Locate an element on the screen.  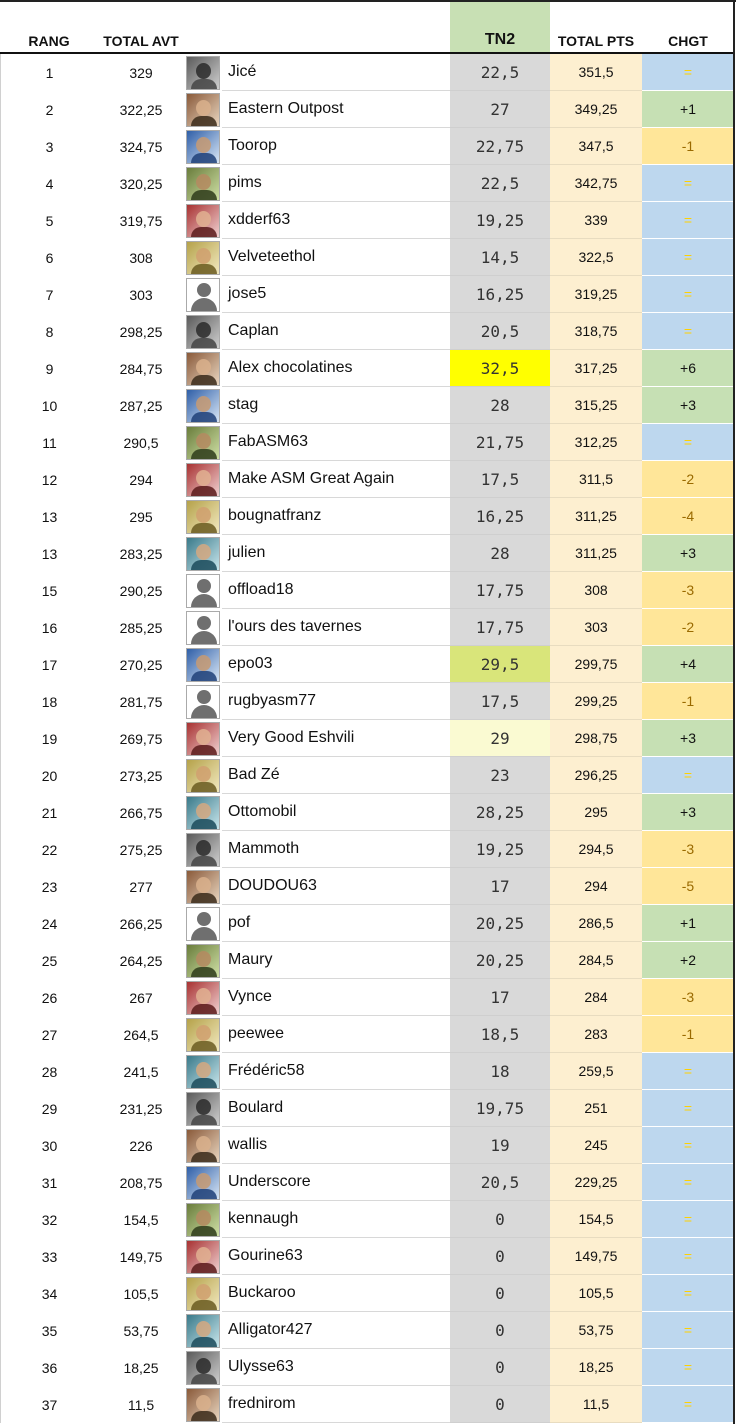
table-row: 11 290,5 FabASM63 21,75 312,25 = is located at coordinates (367, 442).